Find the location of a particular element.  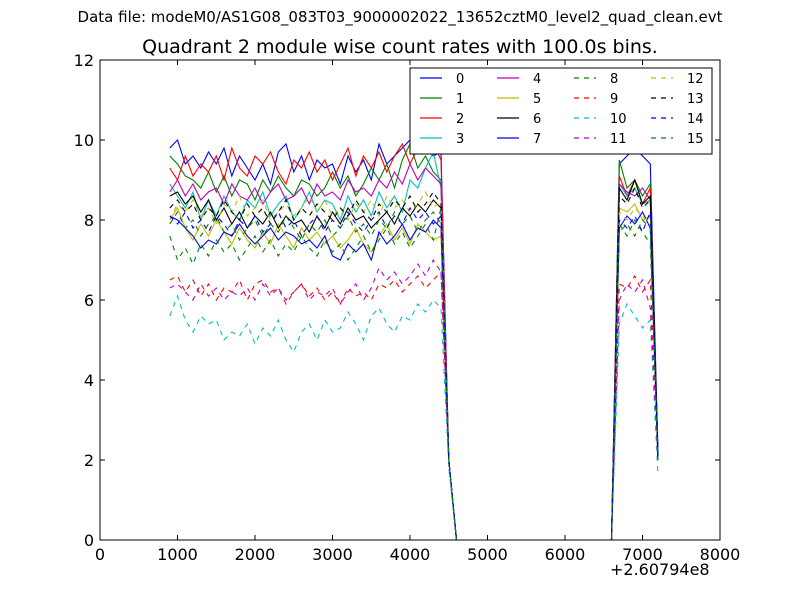

legend-label-15: 15 is located at coordinates (695, 139).